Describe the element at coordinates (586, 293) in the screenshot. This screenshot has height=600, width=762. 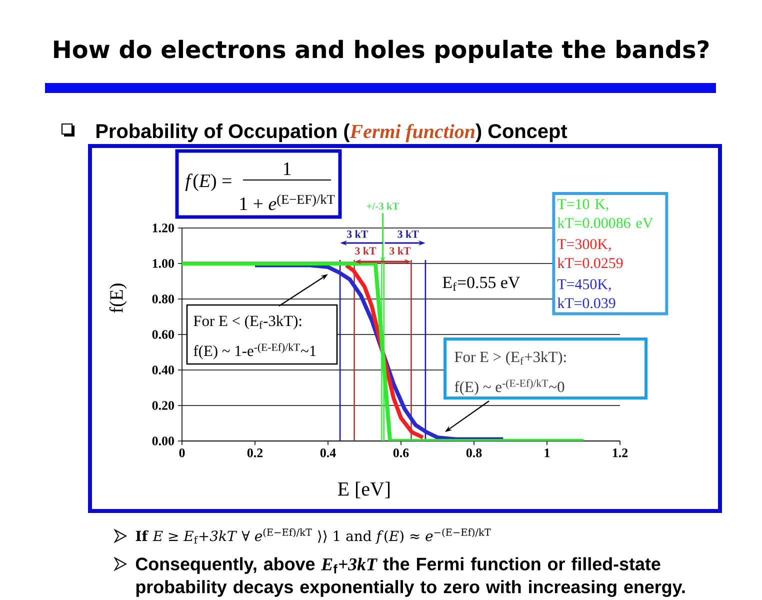
I see `text: T=450K, kT=0.039` at that location.